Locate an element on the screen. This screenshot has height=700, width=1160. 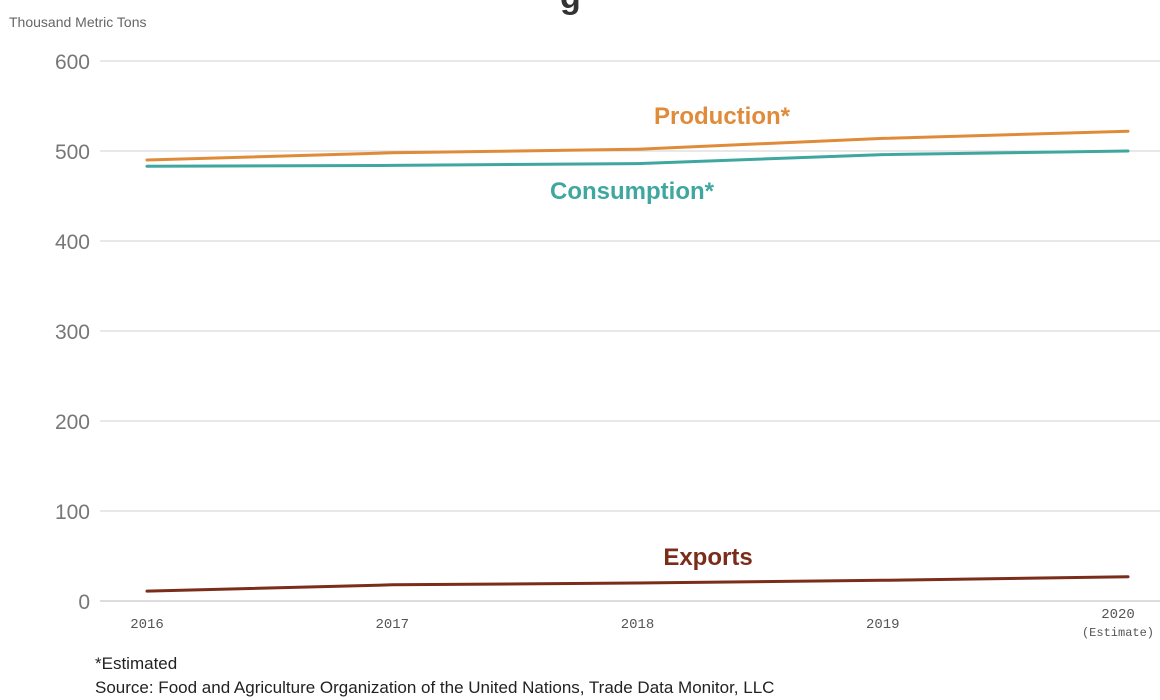
chart-title-fragment: g is located at coordinates (570, 8).